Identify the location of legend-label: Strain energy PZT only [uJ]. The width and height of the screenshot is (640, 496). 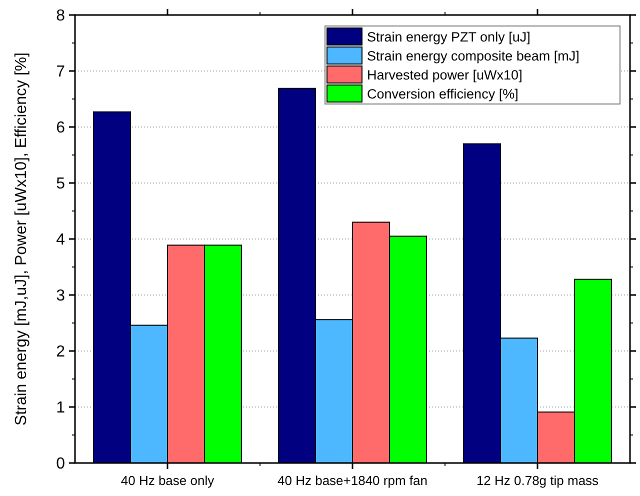
(448, 37).